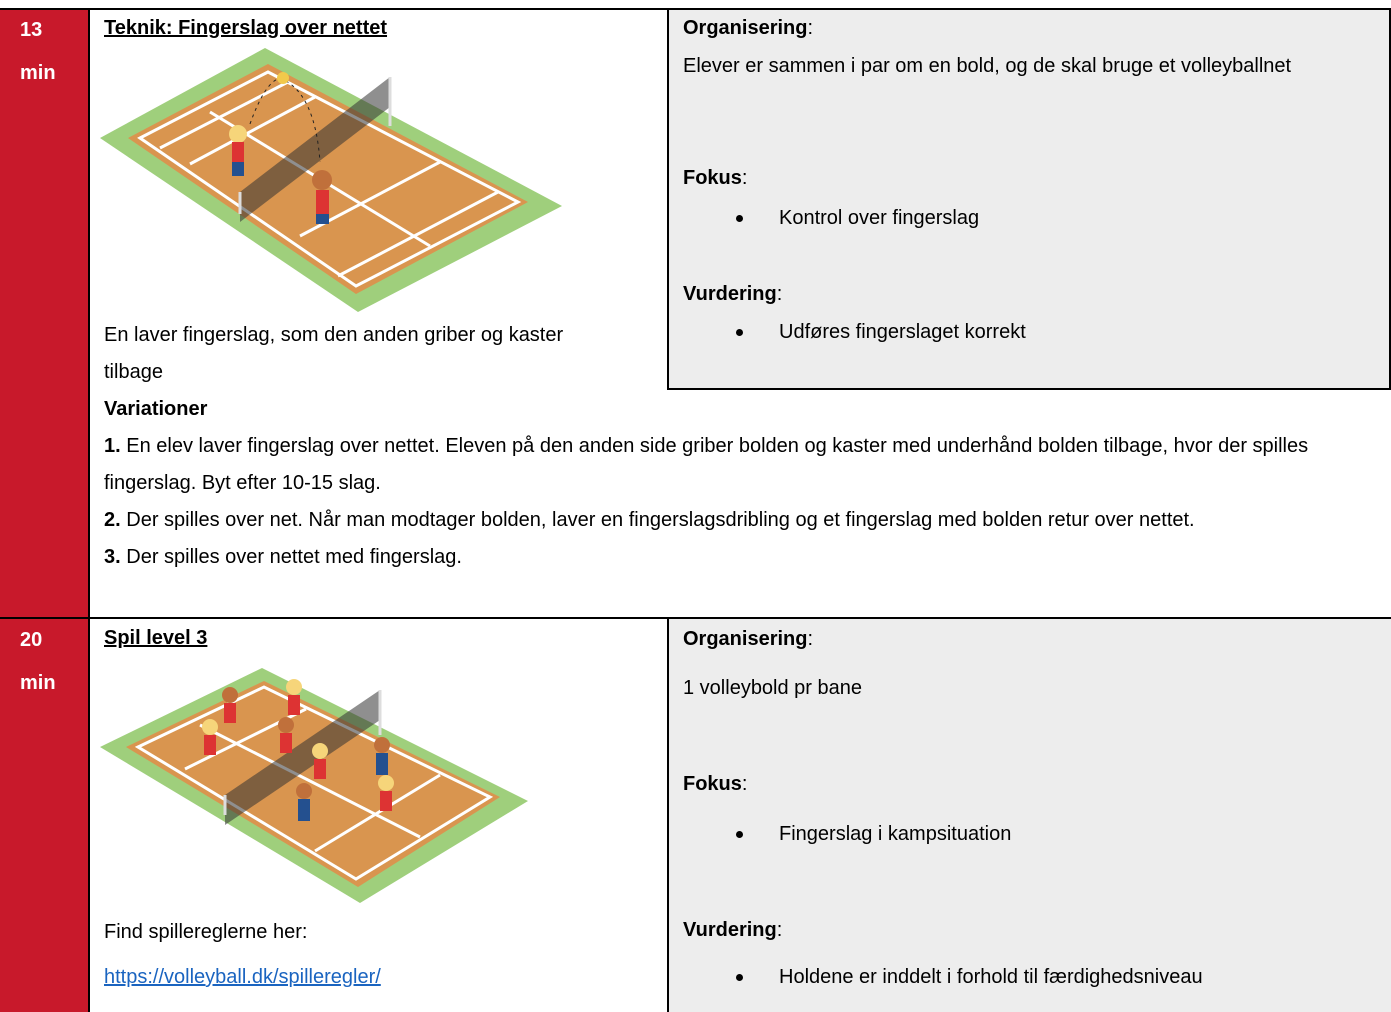 The width and height of the screenshot is (1391, 1012). Describe the element at coordinates (294, 557) in the screenshot. I see `text: Der spilles over nettet med fingerslag.` at that location.